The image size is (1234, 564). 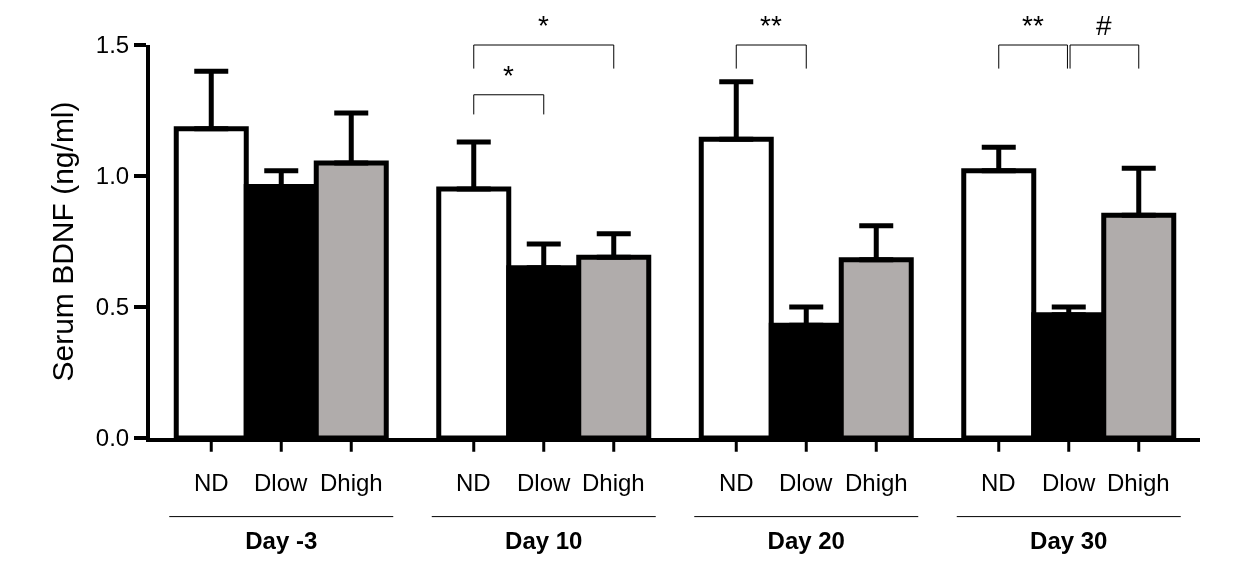 I want to click on legend-label: Dhigh, so click(x=351, y=482).